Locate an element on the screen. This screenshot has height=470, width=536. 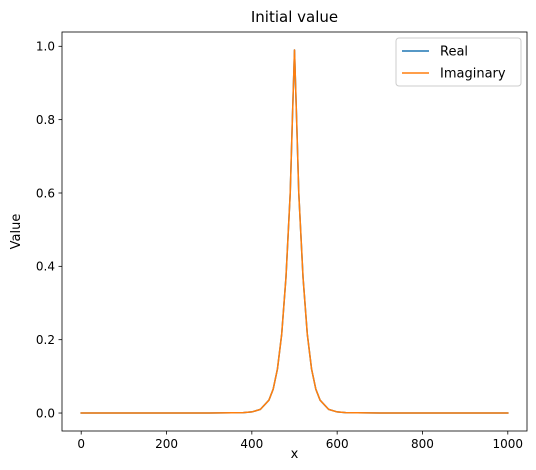
y-tick-label: 1.0 is located at coordinates (45, 47).